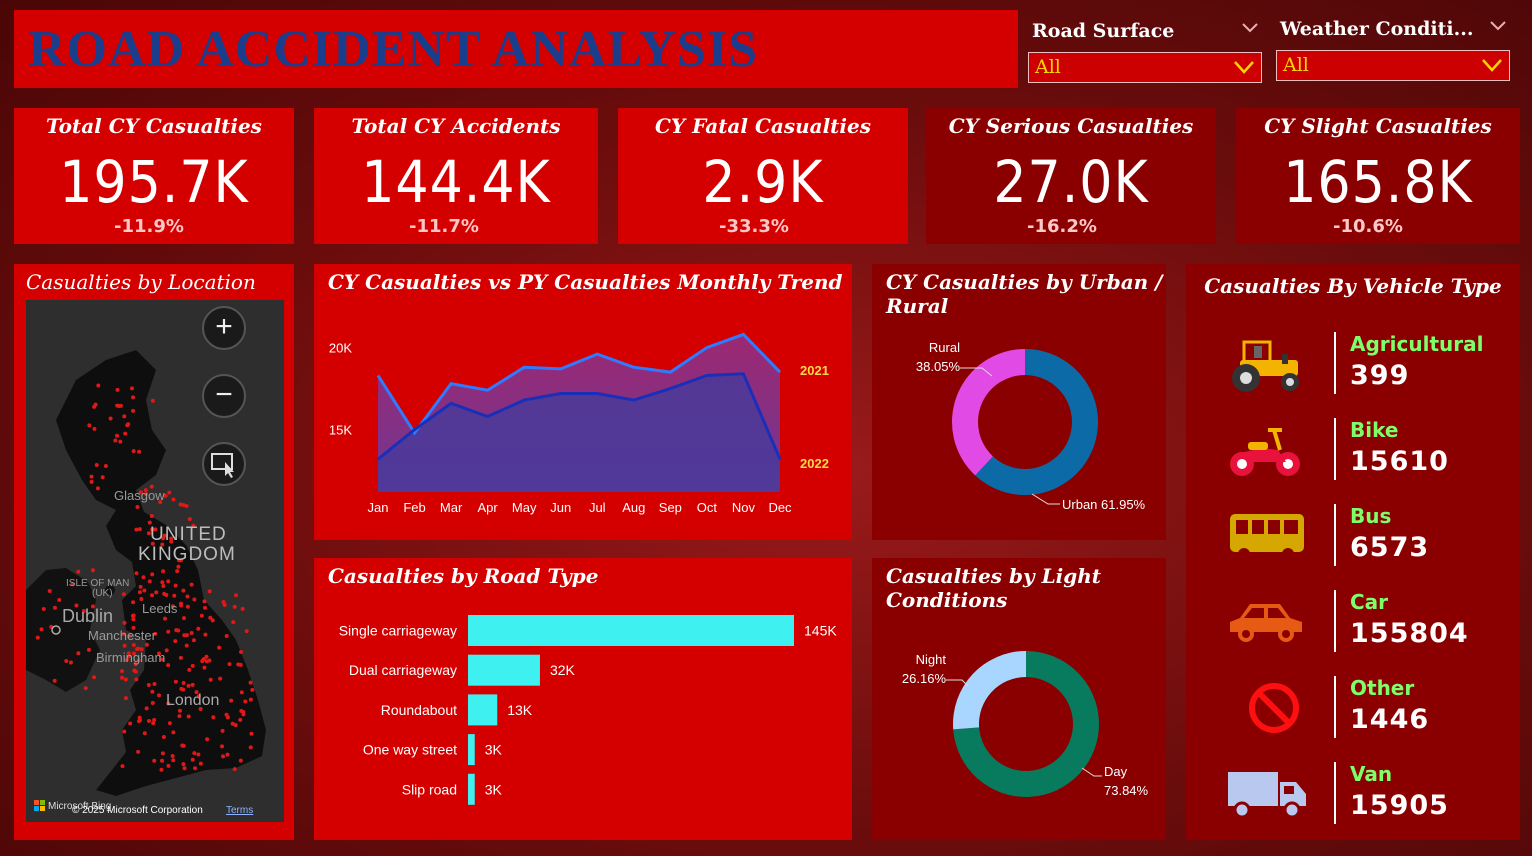 The height and width of the screenshot is (856, 1532). Describe the element at coordinates (1036, 422) in the screenshot. I see `donut-slice-urban` at that location.